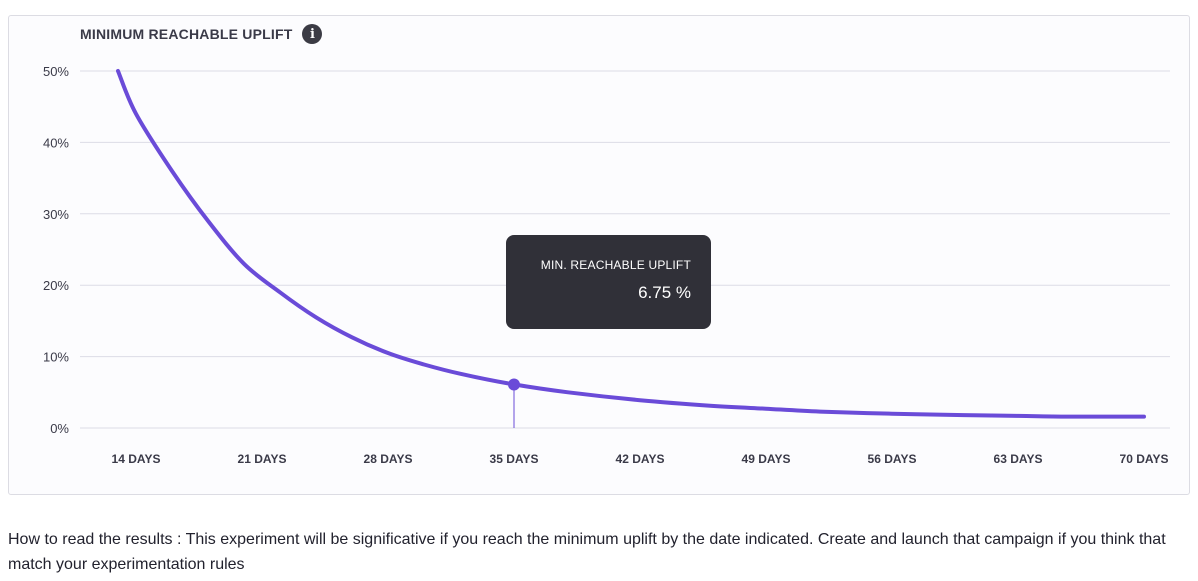 The height and width of the screenshot is (581, 1198). I want to click on x-tick-label: 56 DAYS, so click(892, 459).